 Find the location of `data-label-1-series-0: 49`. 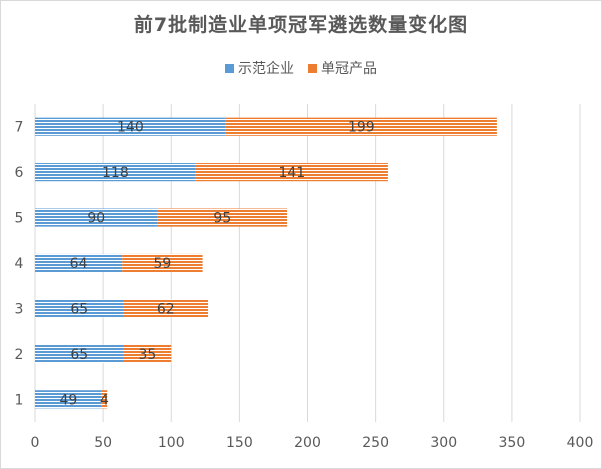

data-label-1-series-0: 49 is located at coordinates (68, 400).